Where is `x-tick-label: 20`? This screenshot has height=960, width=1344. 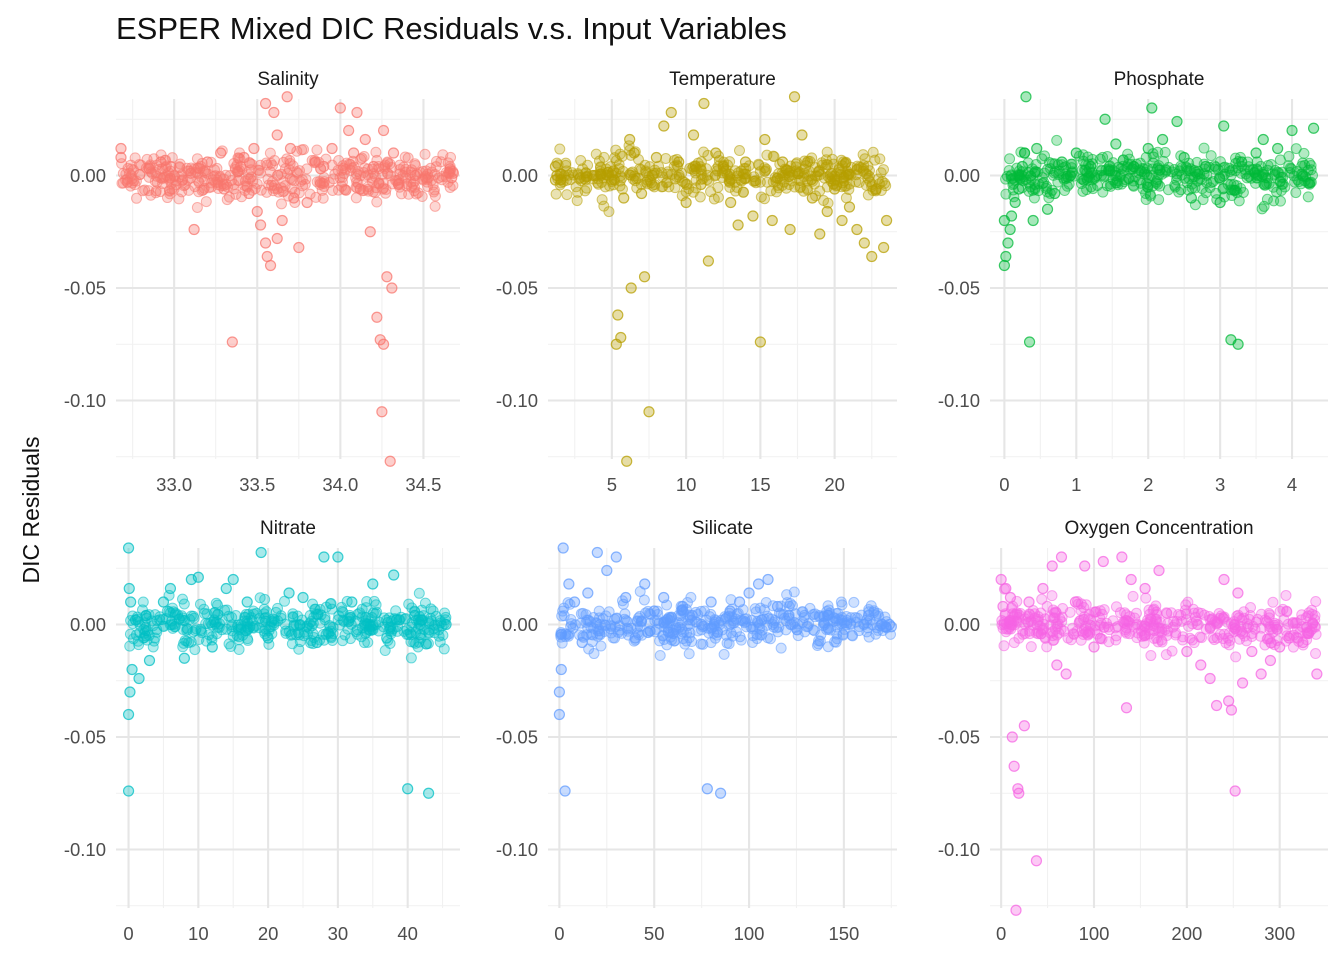
x-tick-label: 20 is located at coordinates (834, 484).